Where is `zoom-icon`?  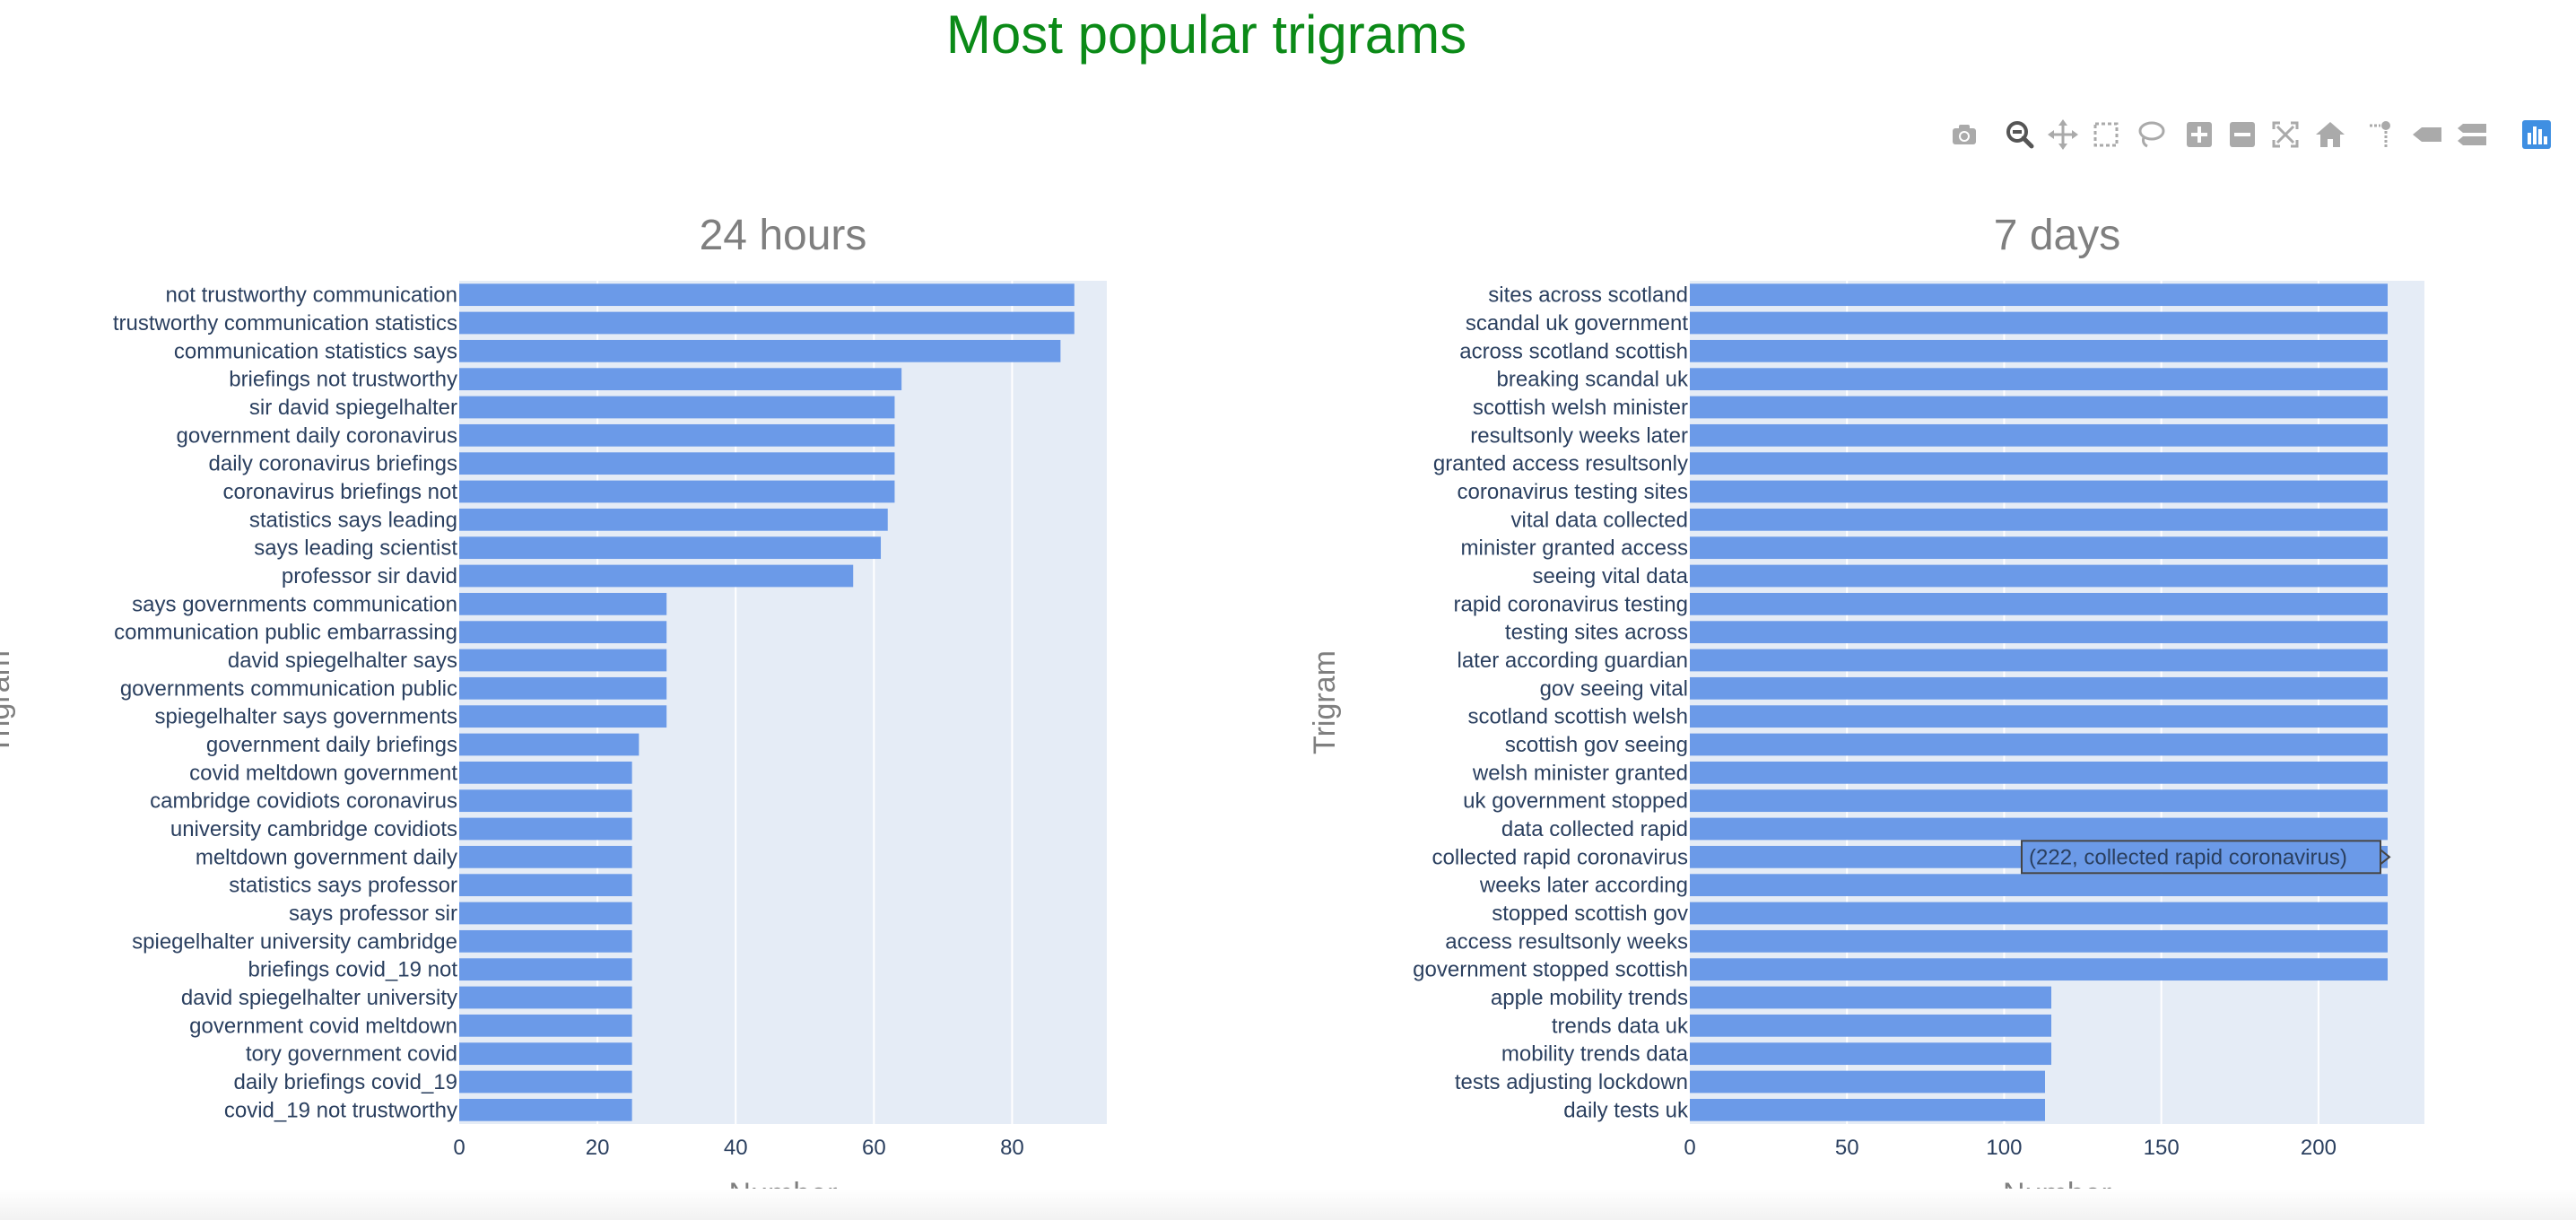 zoom-icon is located at coordinates (2020, 135).